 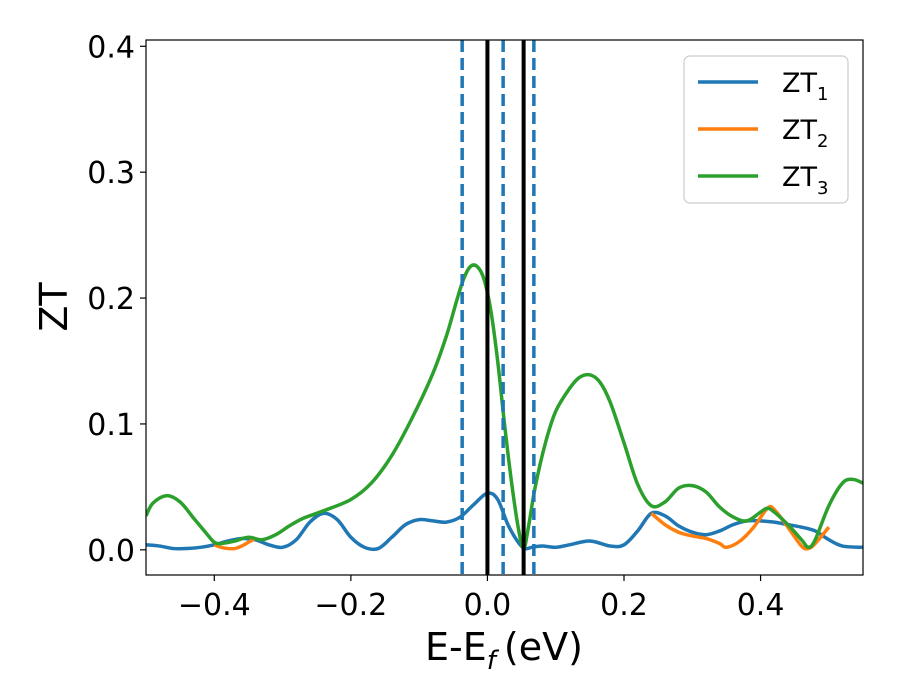 I want to click on x-tick-label: 0.2, so click(x=624, y=605).